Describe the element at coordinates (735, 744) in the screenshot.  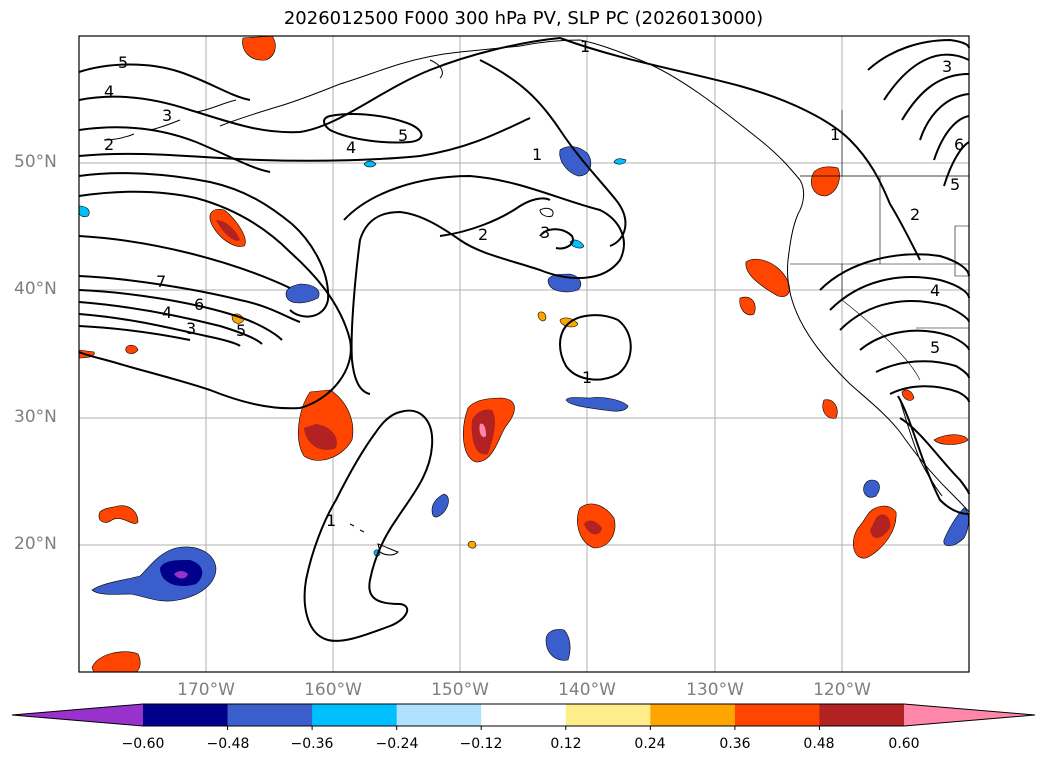
I see `colorbar-tick-label: 0.36` at that location.